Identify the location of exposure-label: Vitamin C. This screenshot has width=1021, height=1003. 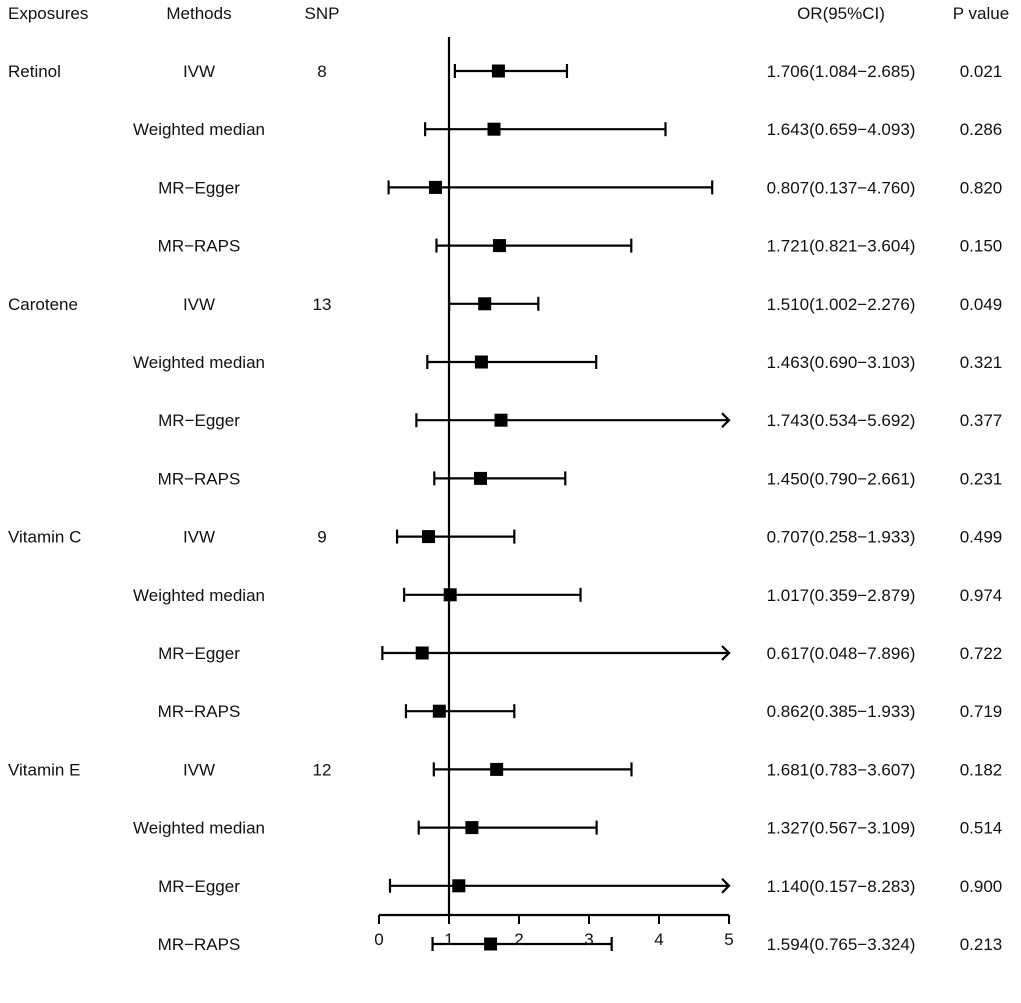
(44, 537).